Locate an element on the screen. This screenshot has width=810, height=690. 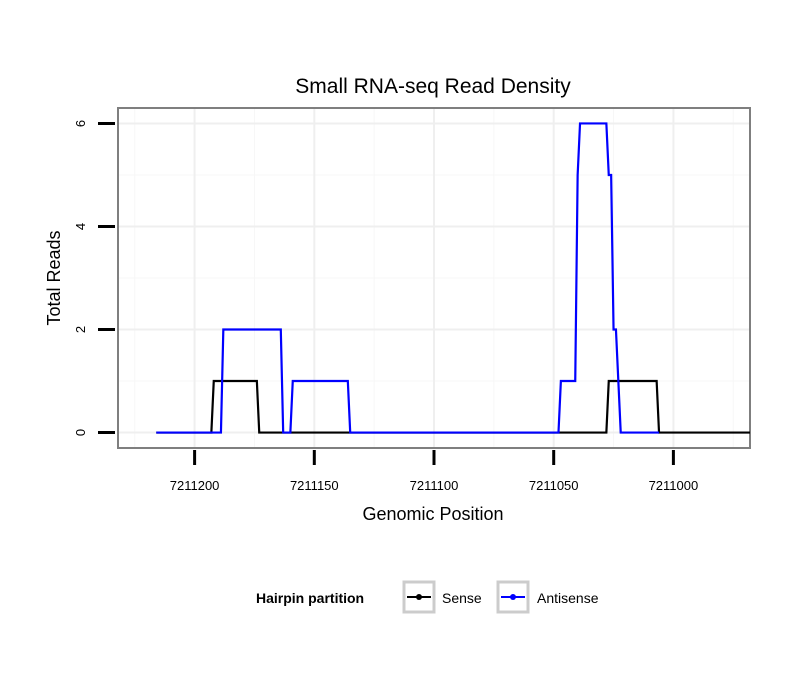
x-tick-label-0: 7211200 is located at coordinates (195, 485).